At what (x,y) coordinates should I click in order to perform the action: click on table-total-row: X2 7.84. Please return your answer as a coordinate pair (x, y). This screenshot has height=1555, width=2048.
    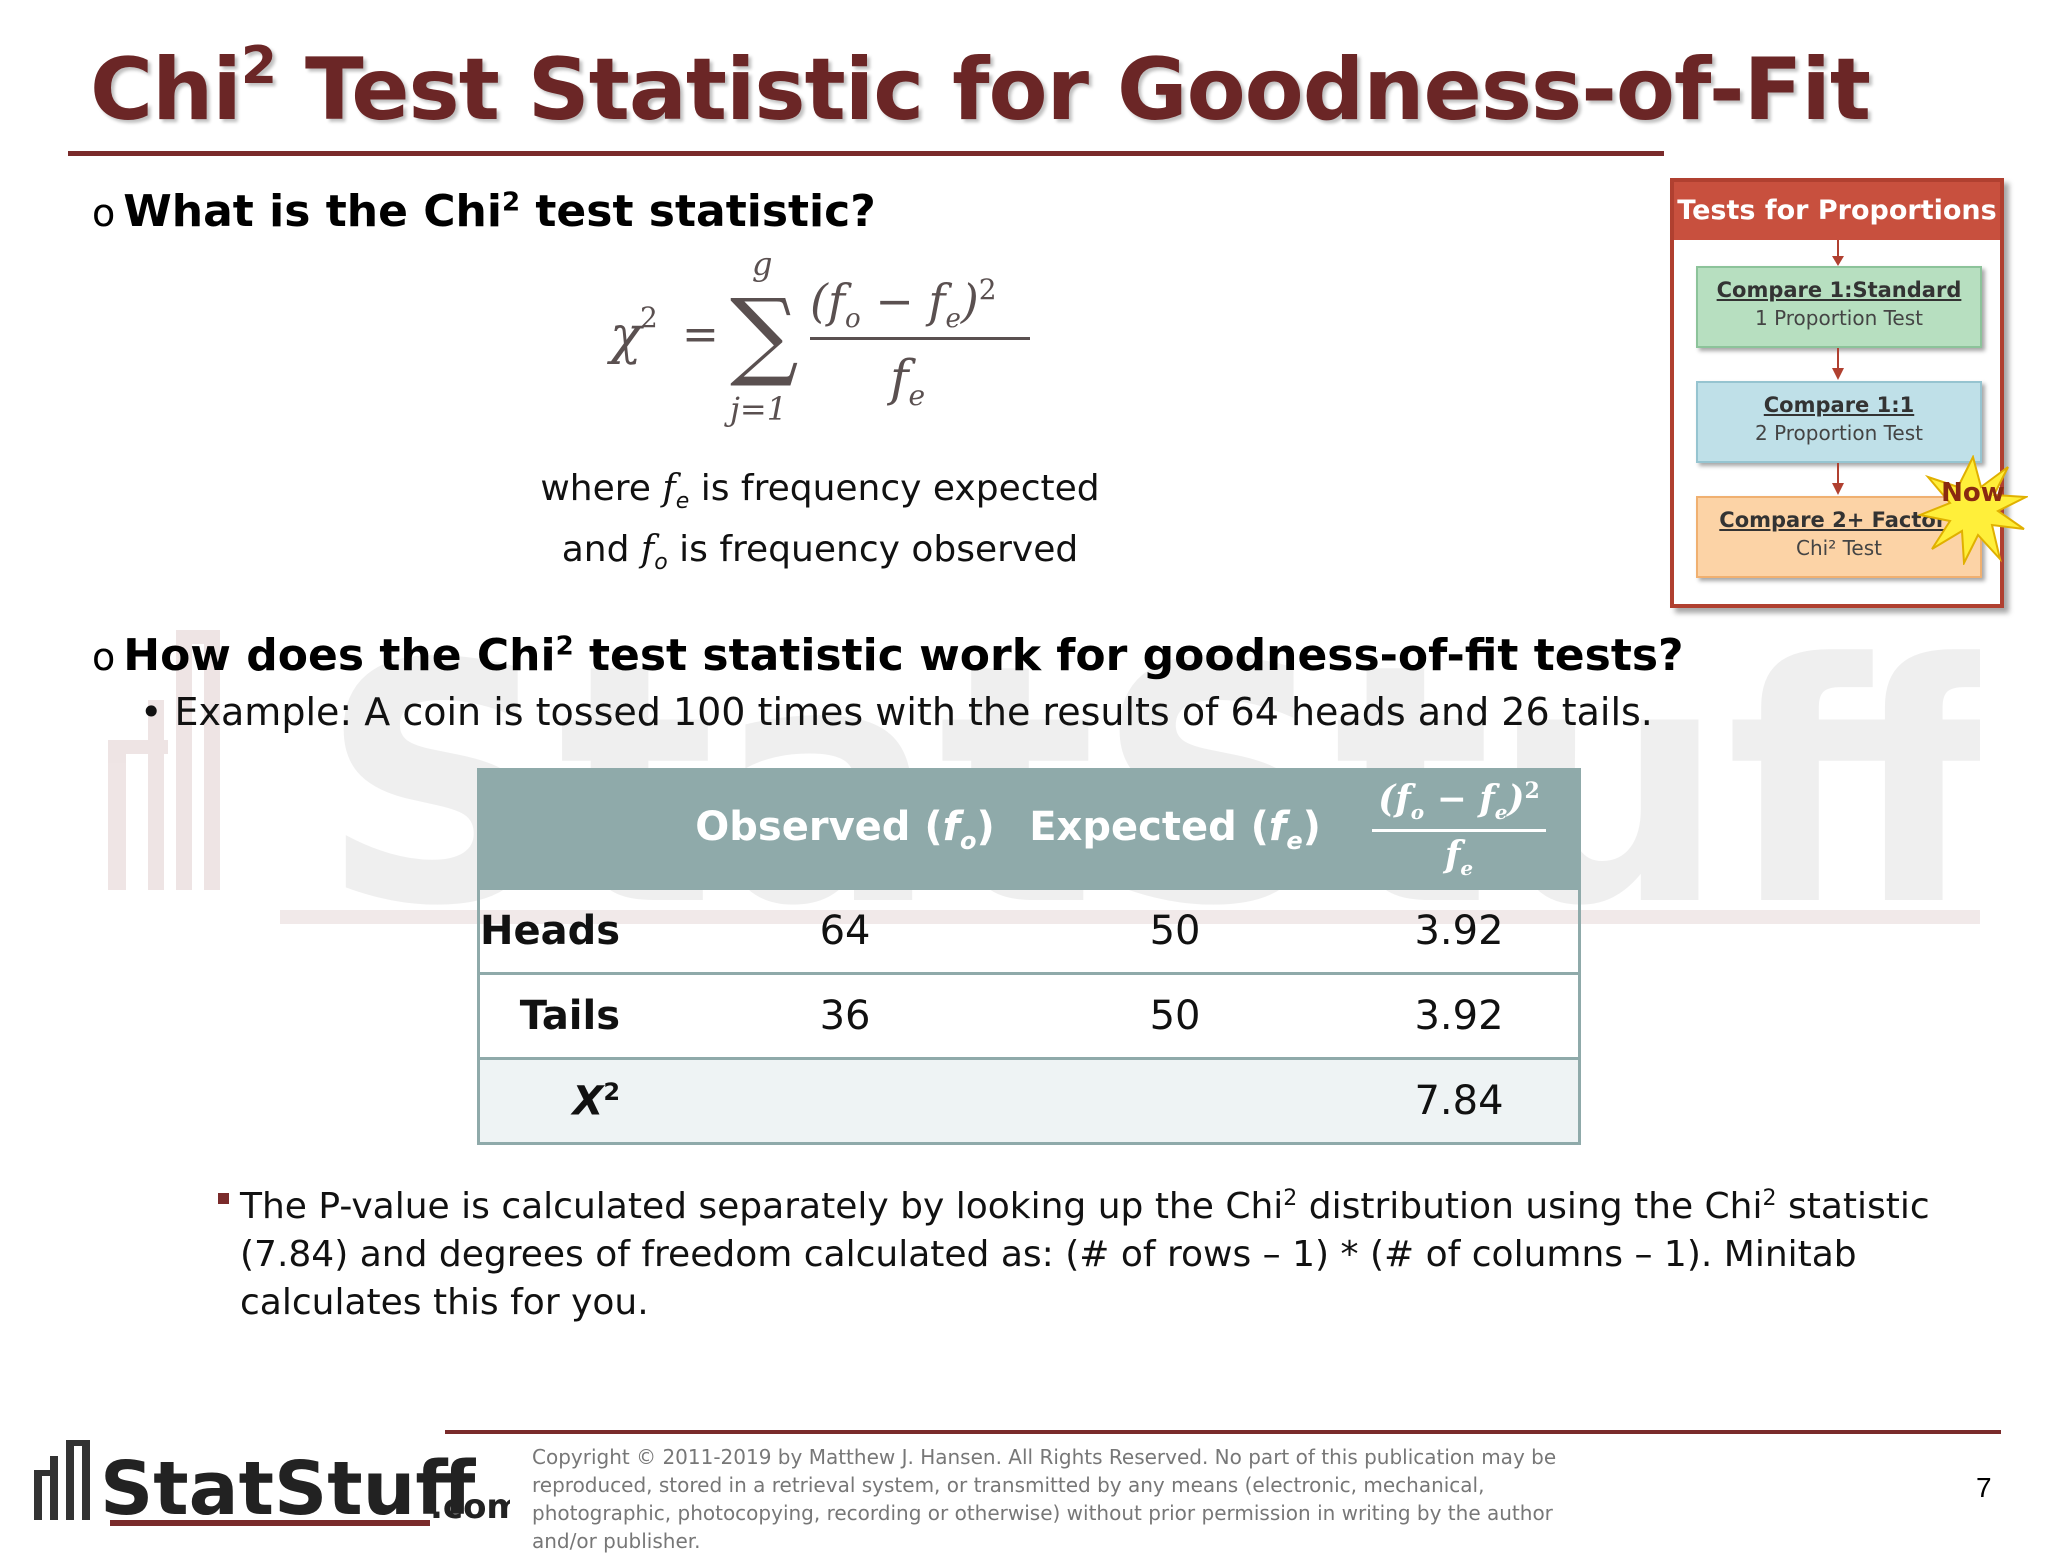
    Looking at the image, I should click on (1029, 1100).